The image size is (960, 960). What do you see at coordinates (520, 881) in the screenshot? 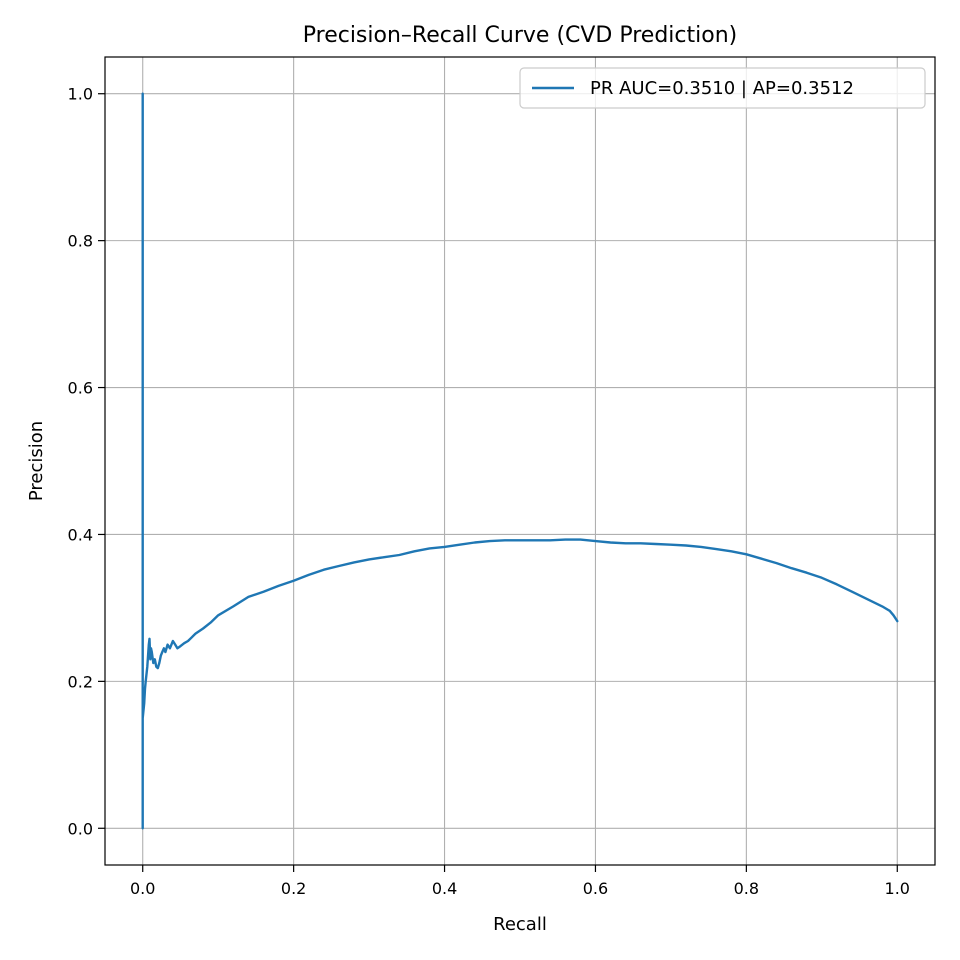
I see `x-axis: 0.0 0.2 0.4 0.6 0.8 1.0` at bounding box center [520, 881].